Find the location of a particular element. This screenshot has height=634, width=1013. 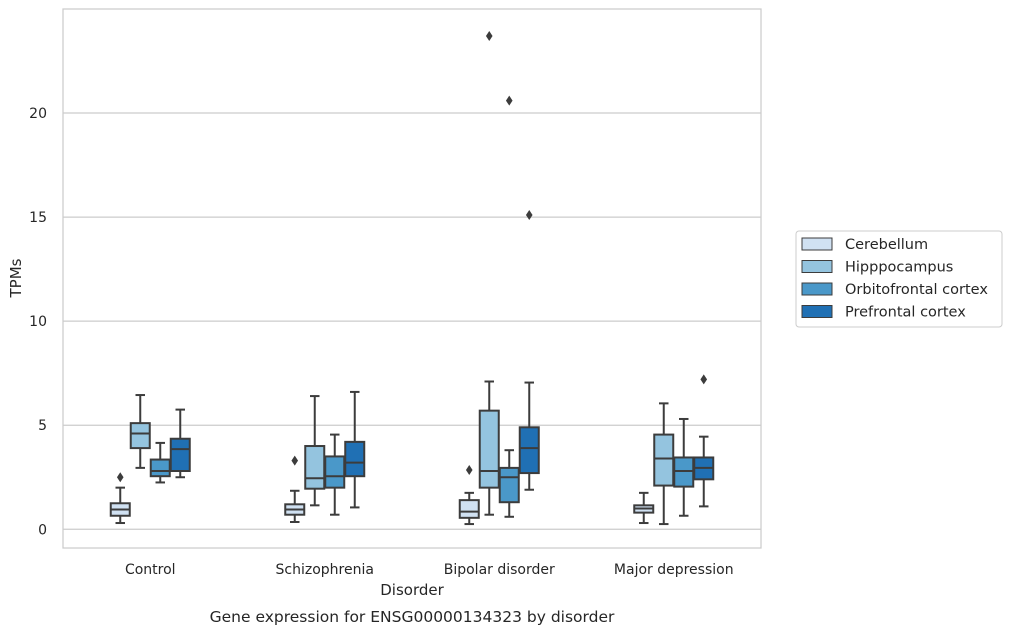

x-axis-label: Disorder is located at coordinates (412, 590).